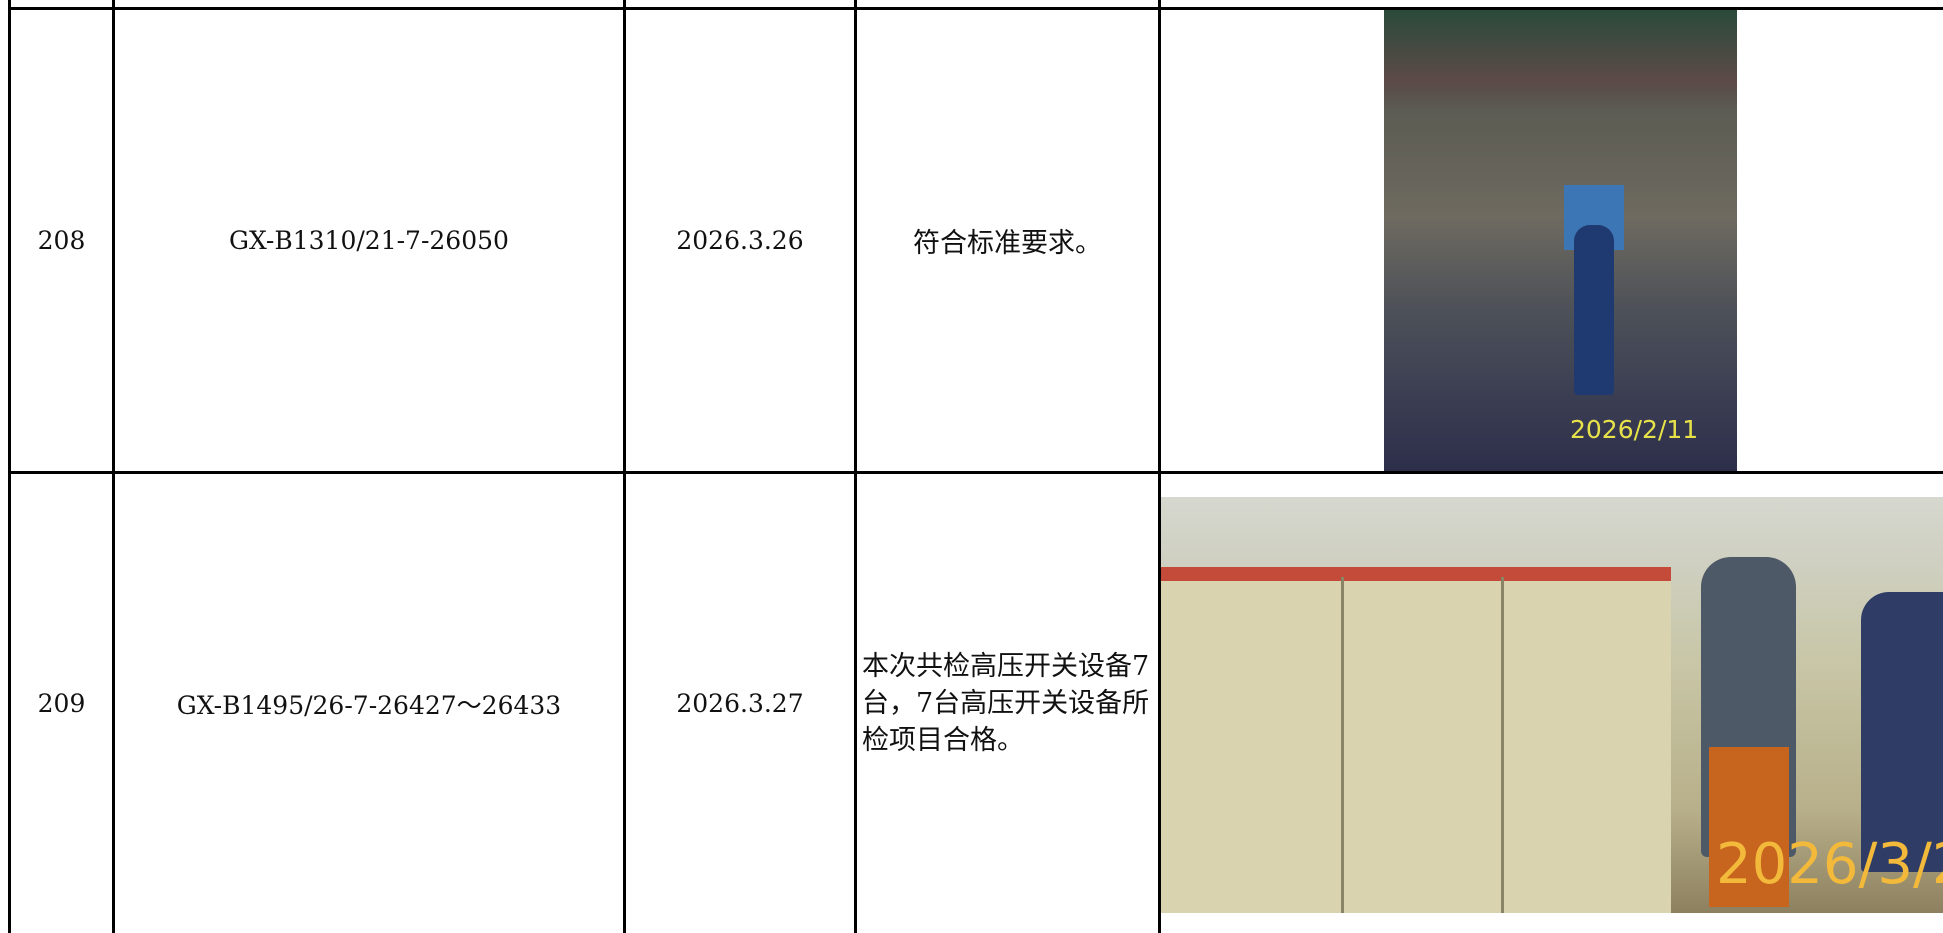  I want to click on photo-trousers, so click(1749, 827).